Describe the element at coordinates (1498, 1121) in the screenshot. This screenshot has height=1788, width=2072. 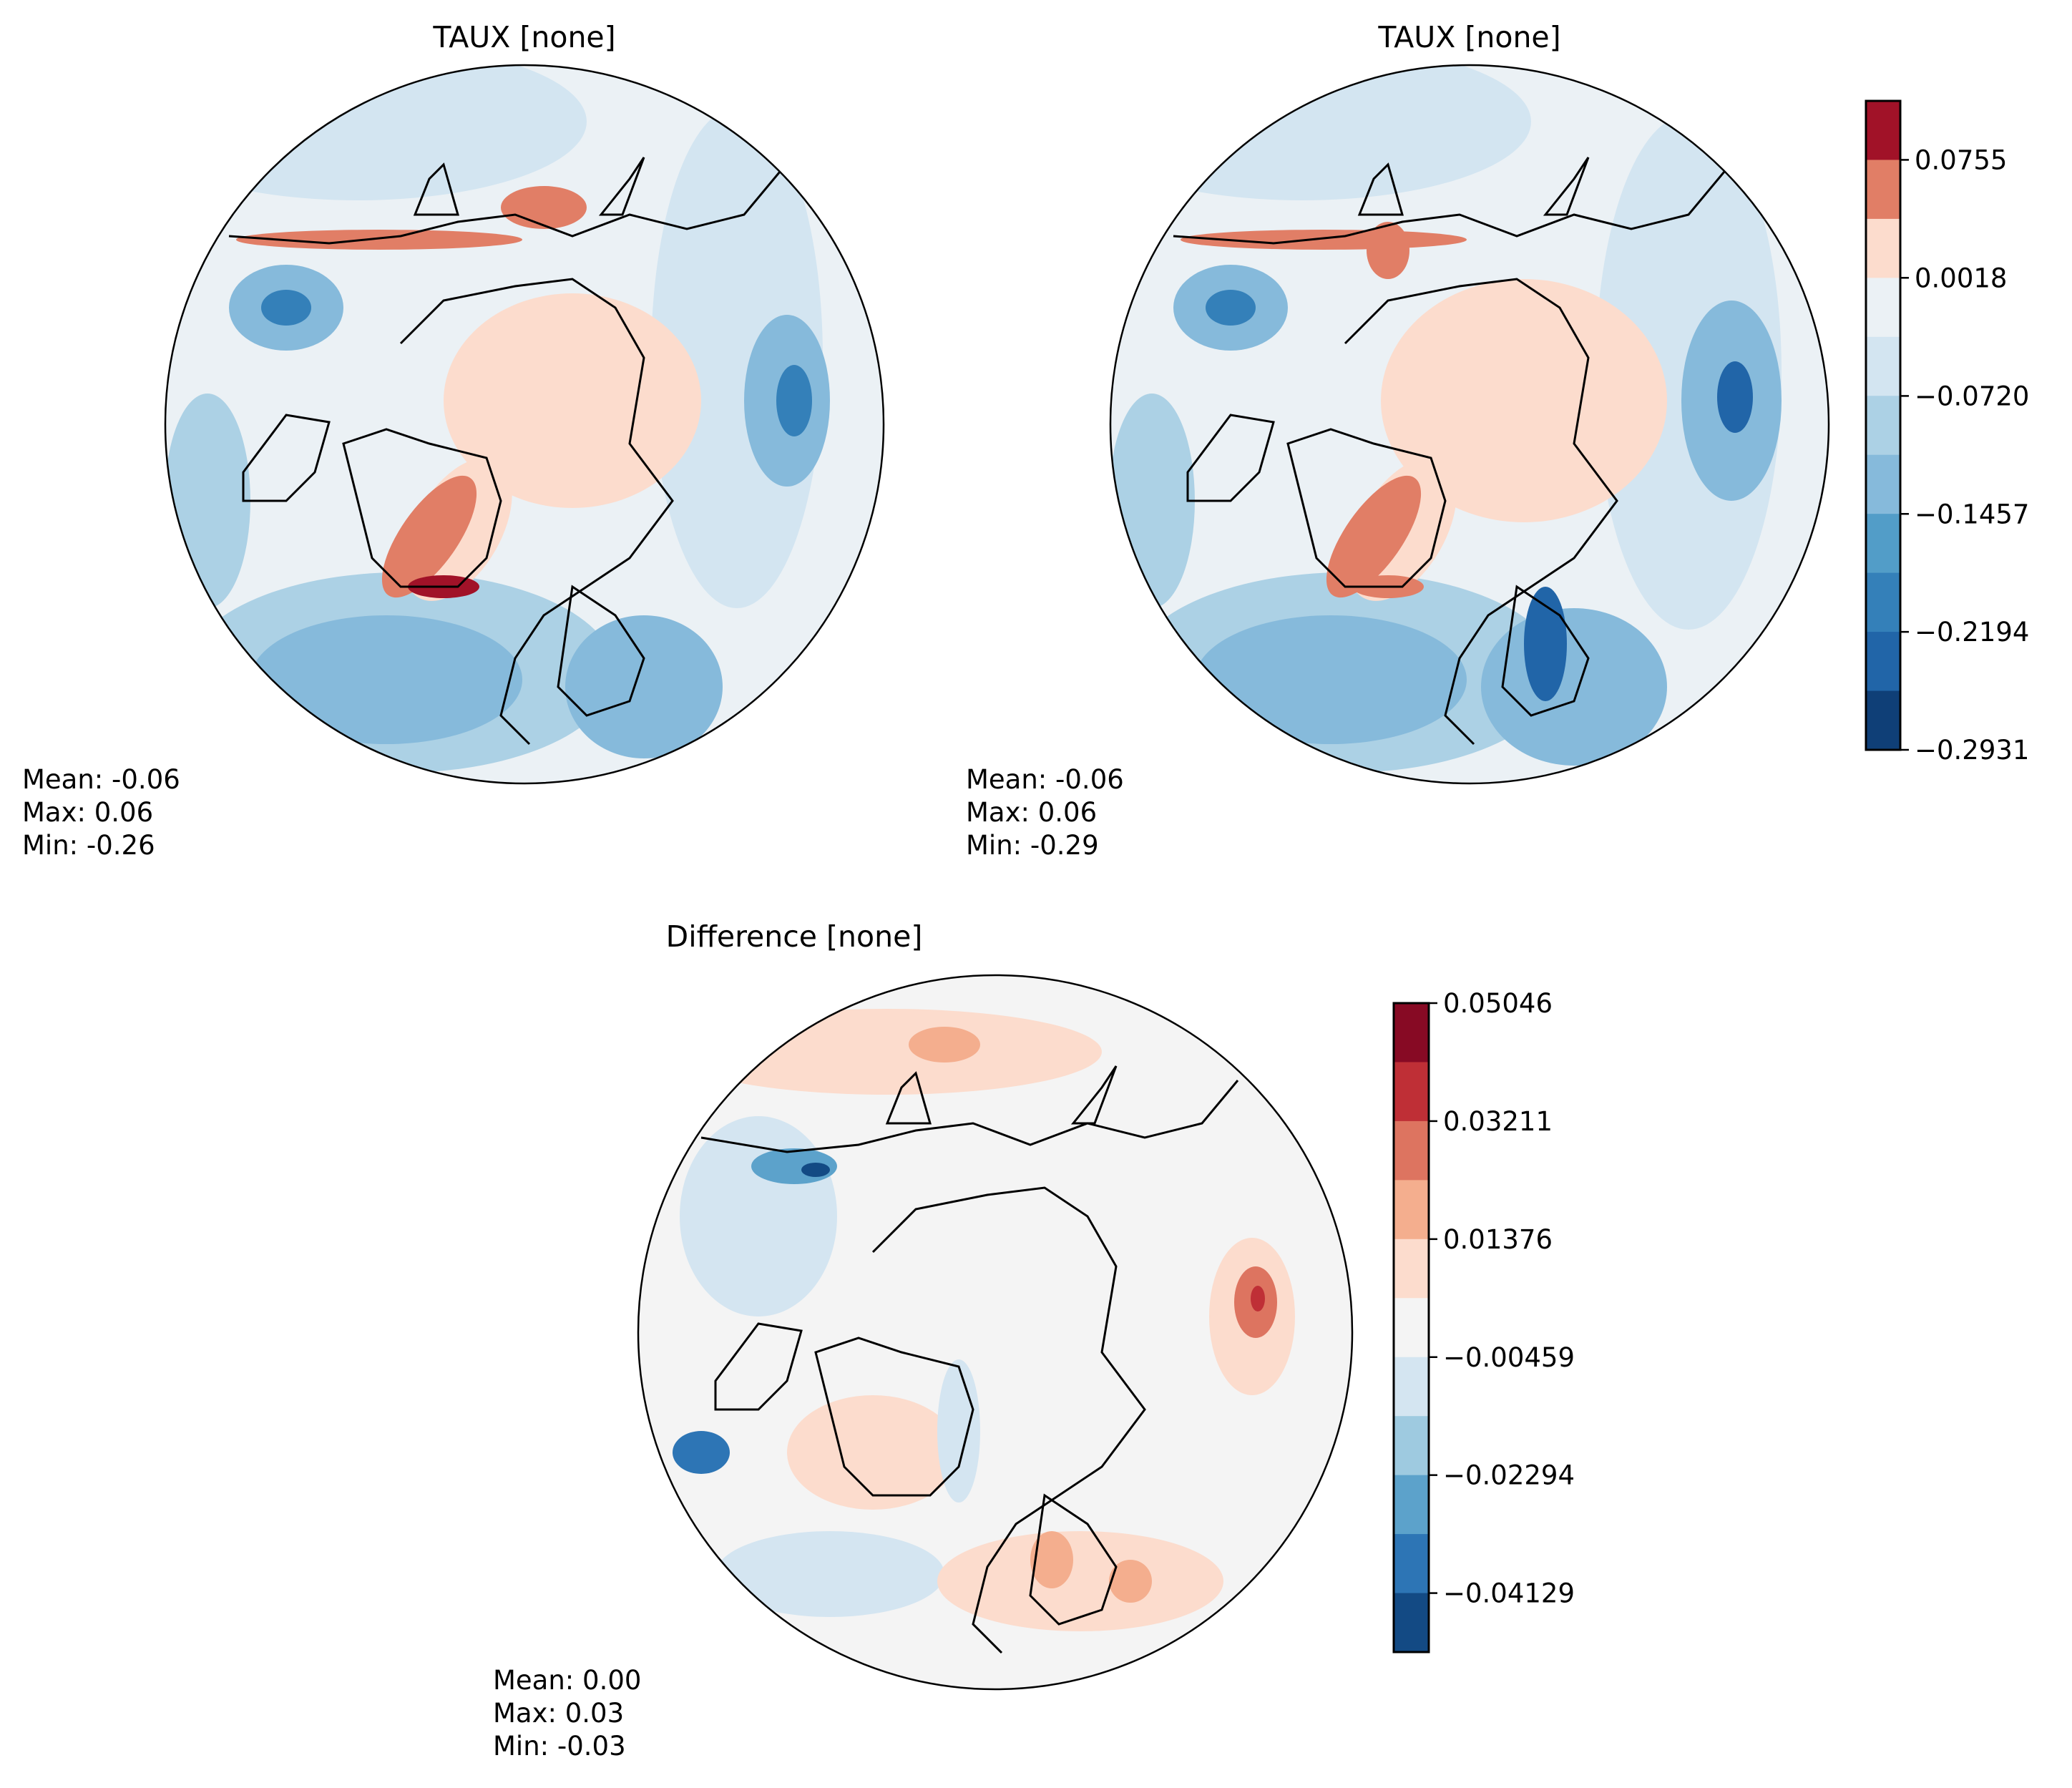
I see `colorbar-tick-label: 0.03211` at that location.